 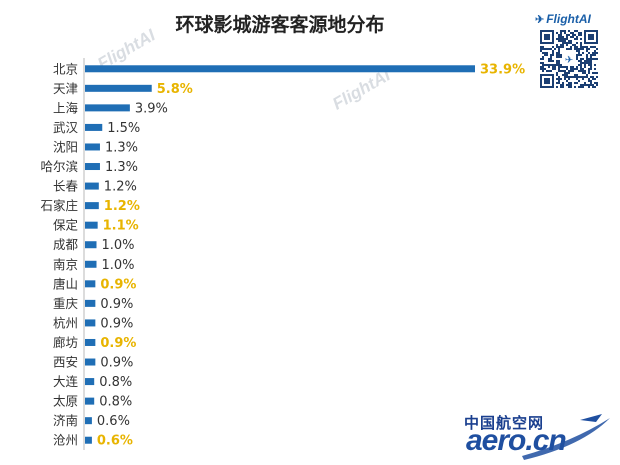 What do you see at coordinates (504, 423) in the screenshot?
I see `footer-logo-cn: 中国航空网` at bounding box center [504, 423].